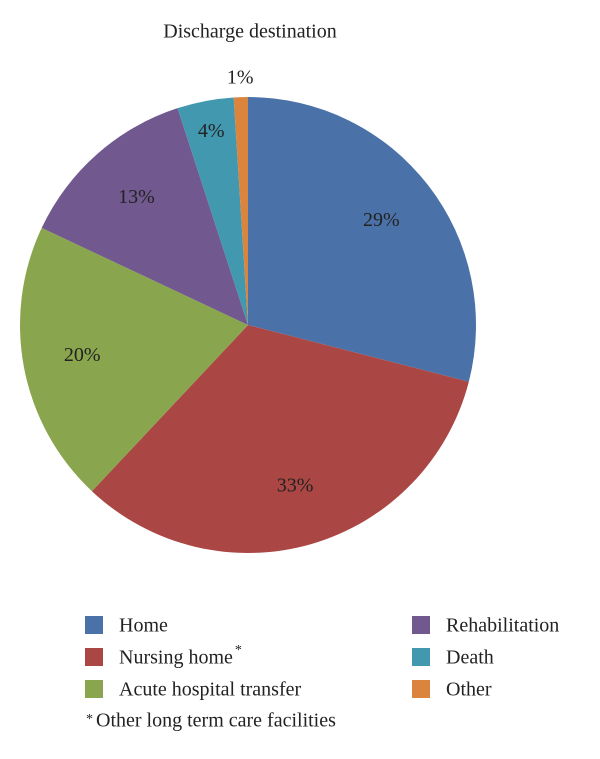  What do you see at coordinates (82, 355) in the screenshot?
I see `slice-label: 20%` at bounding box center [82, 355].